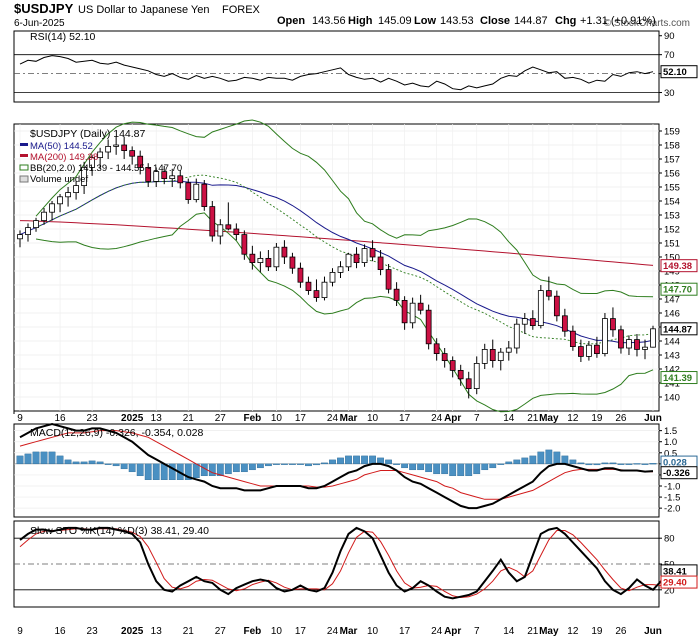 Image resolution: width=700 pixels, height=639 pixels. Describe the element at coordinates (676, 473) in the screenshot. I see `macd-value-tag: -0.326` at that location.